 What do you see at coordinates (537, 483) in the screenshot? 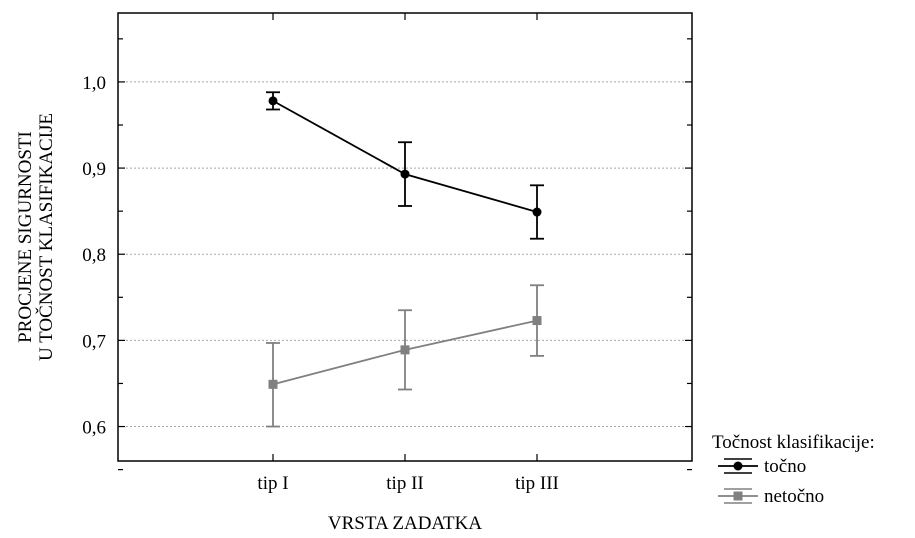
I see `x-tick-label: tip III` at bounding box center [537, 483].